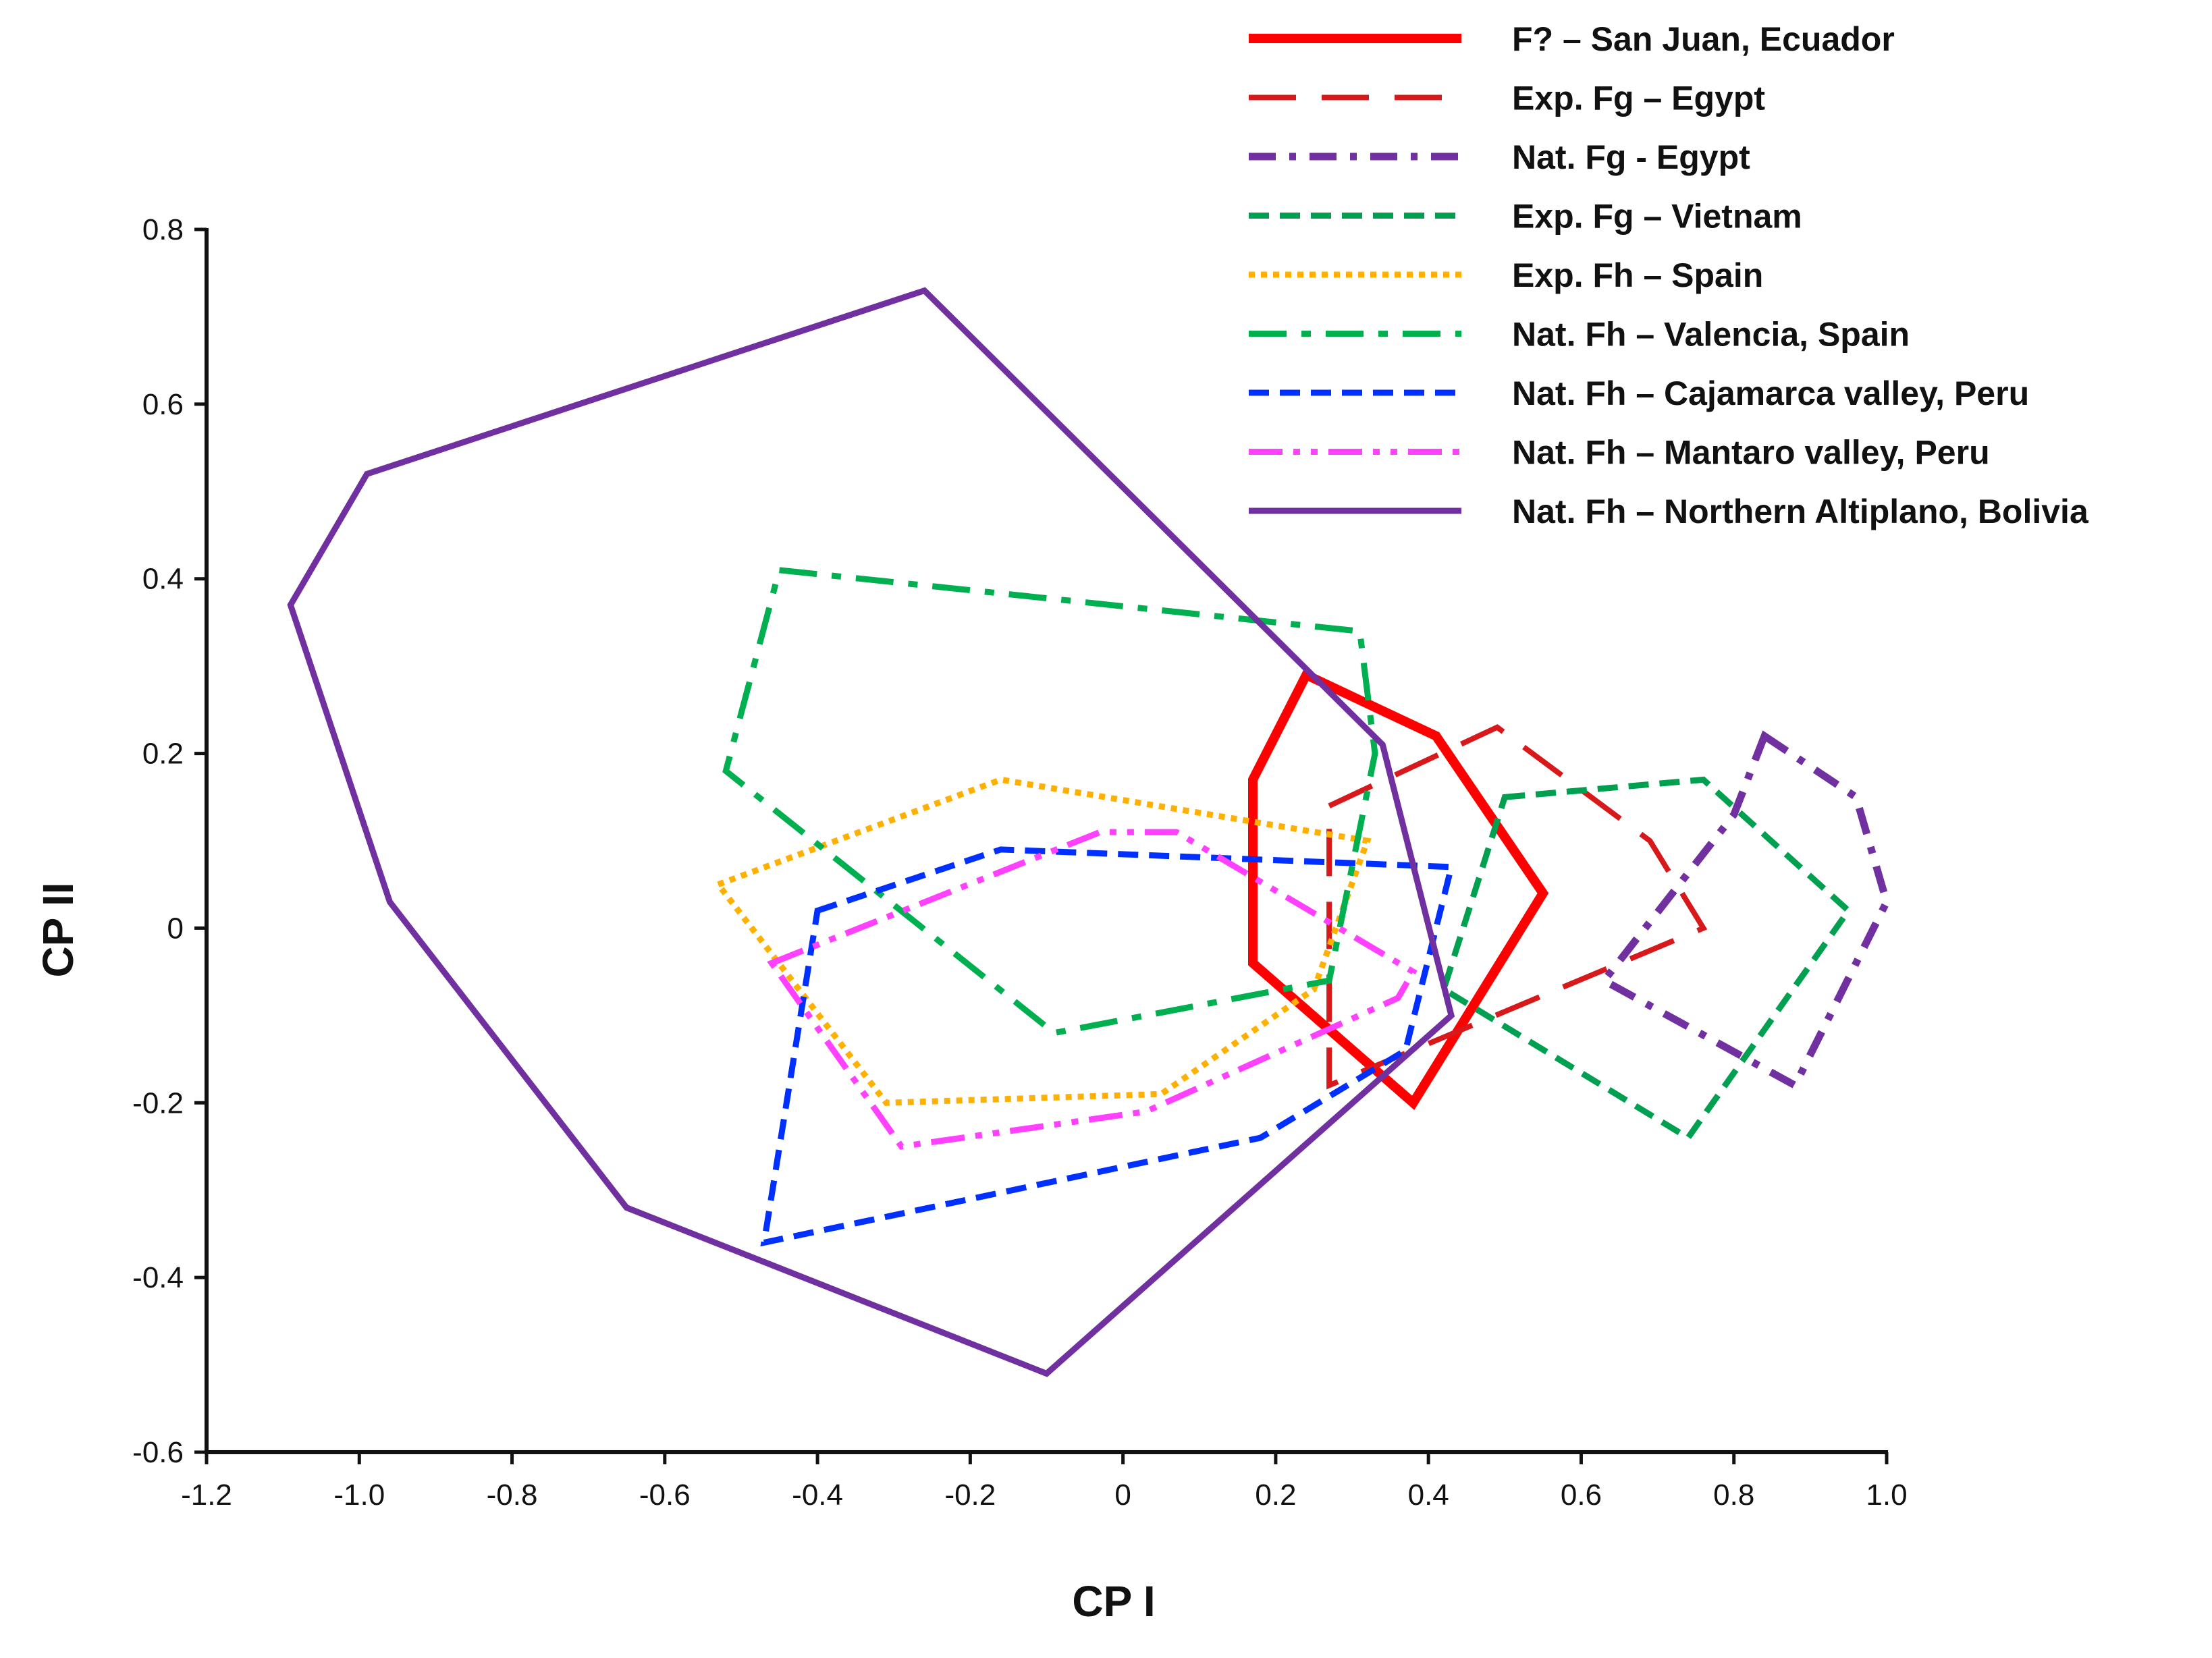  Describe the element at coordinates (359, 1495) in the screenshot. I see `x-tick-label: -1.0` at that location.